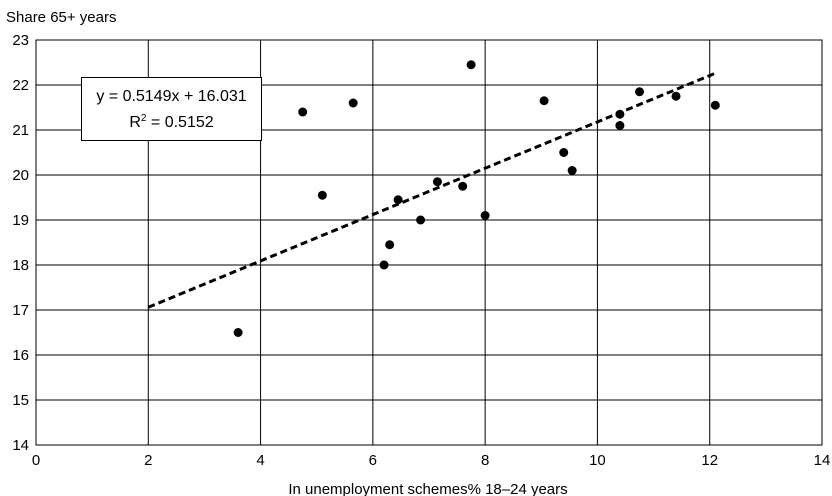 The height and width of the screenshot is (496, 832). What do you see at coordinates (36, 460) in the screenshot?
I see `x-tick-label: 0` at bounding box center [36, 460].